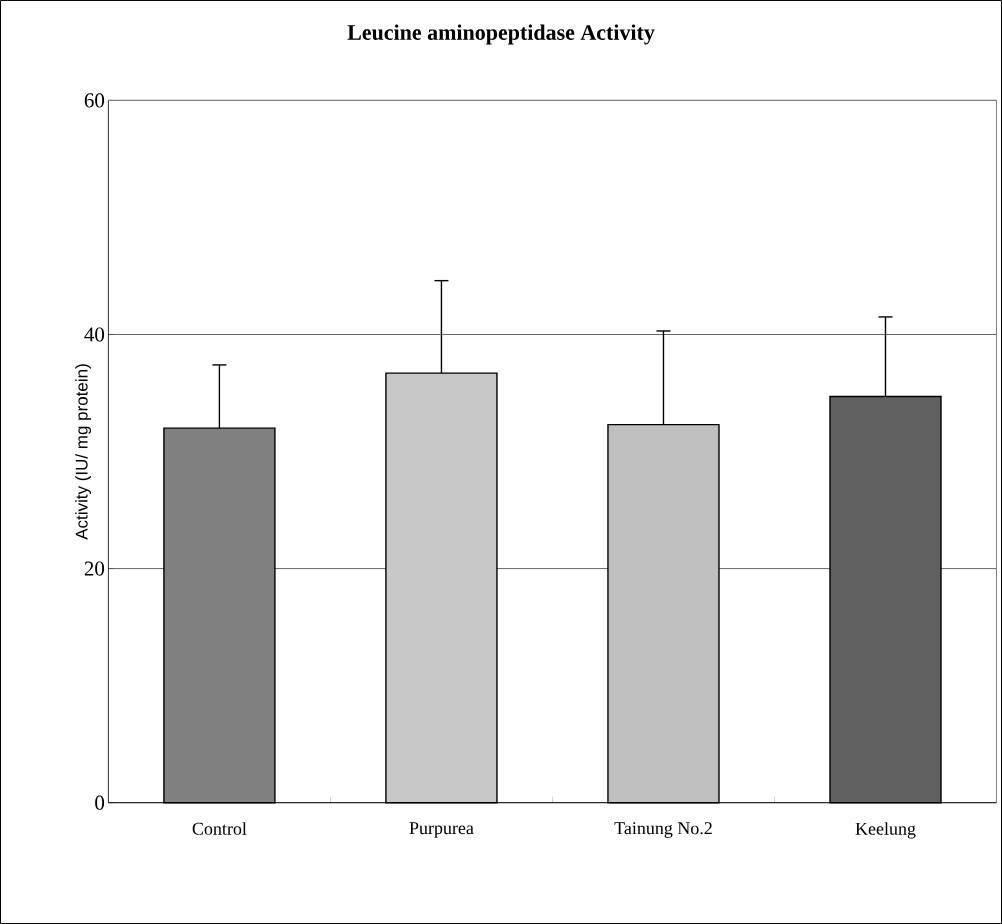  What do you see at coordinates (83, 452) in the screenshot?
I see `y-axis-title: Activity (IU/ mg protein)` at bounding box center [83, 452].